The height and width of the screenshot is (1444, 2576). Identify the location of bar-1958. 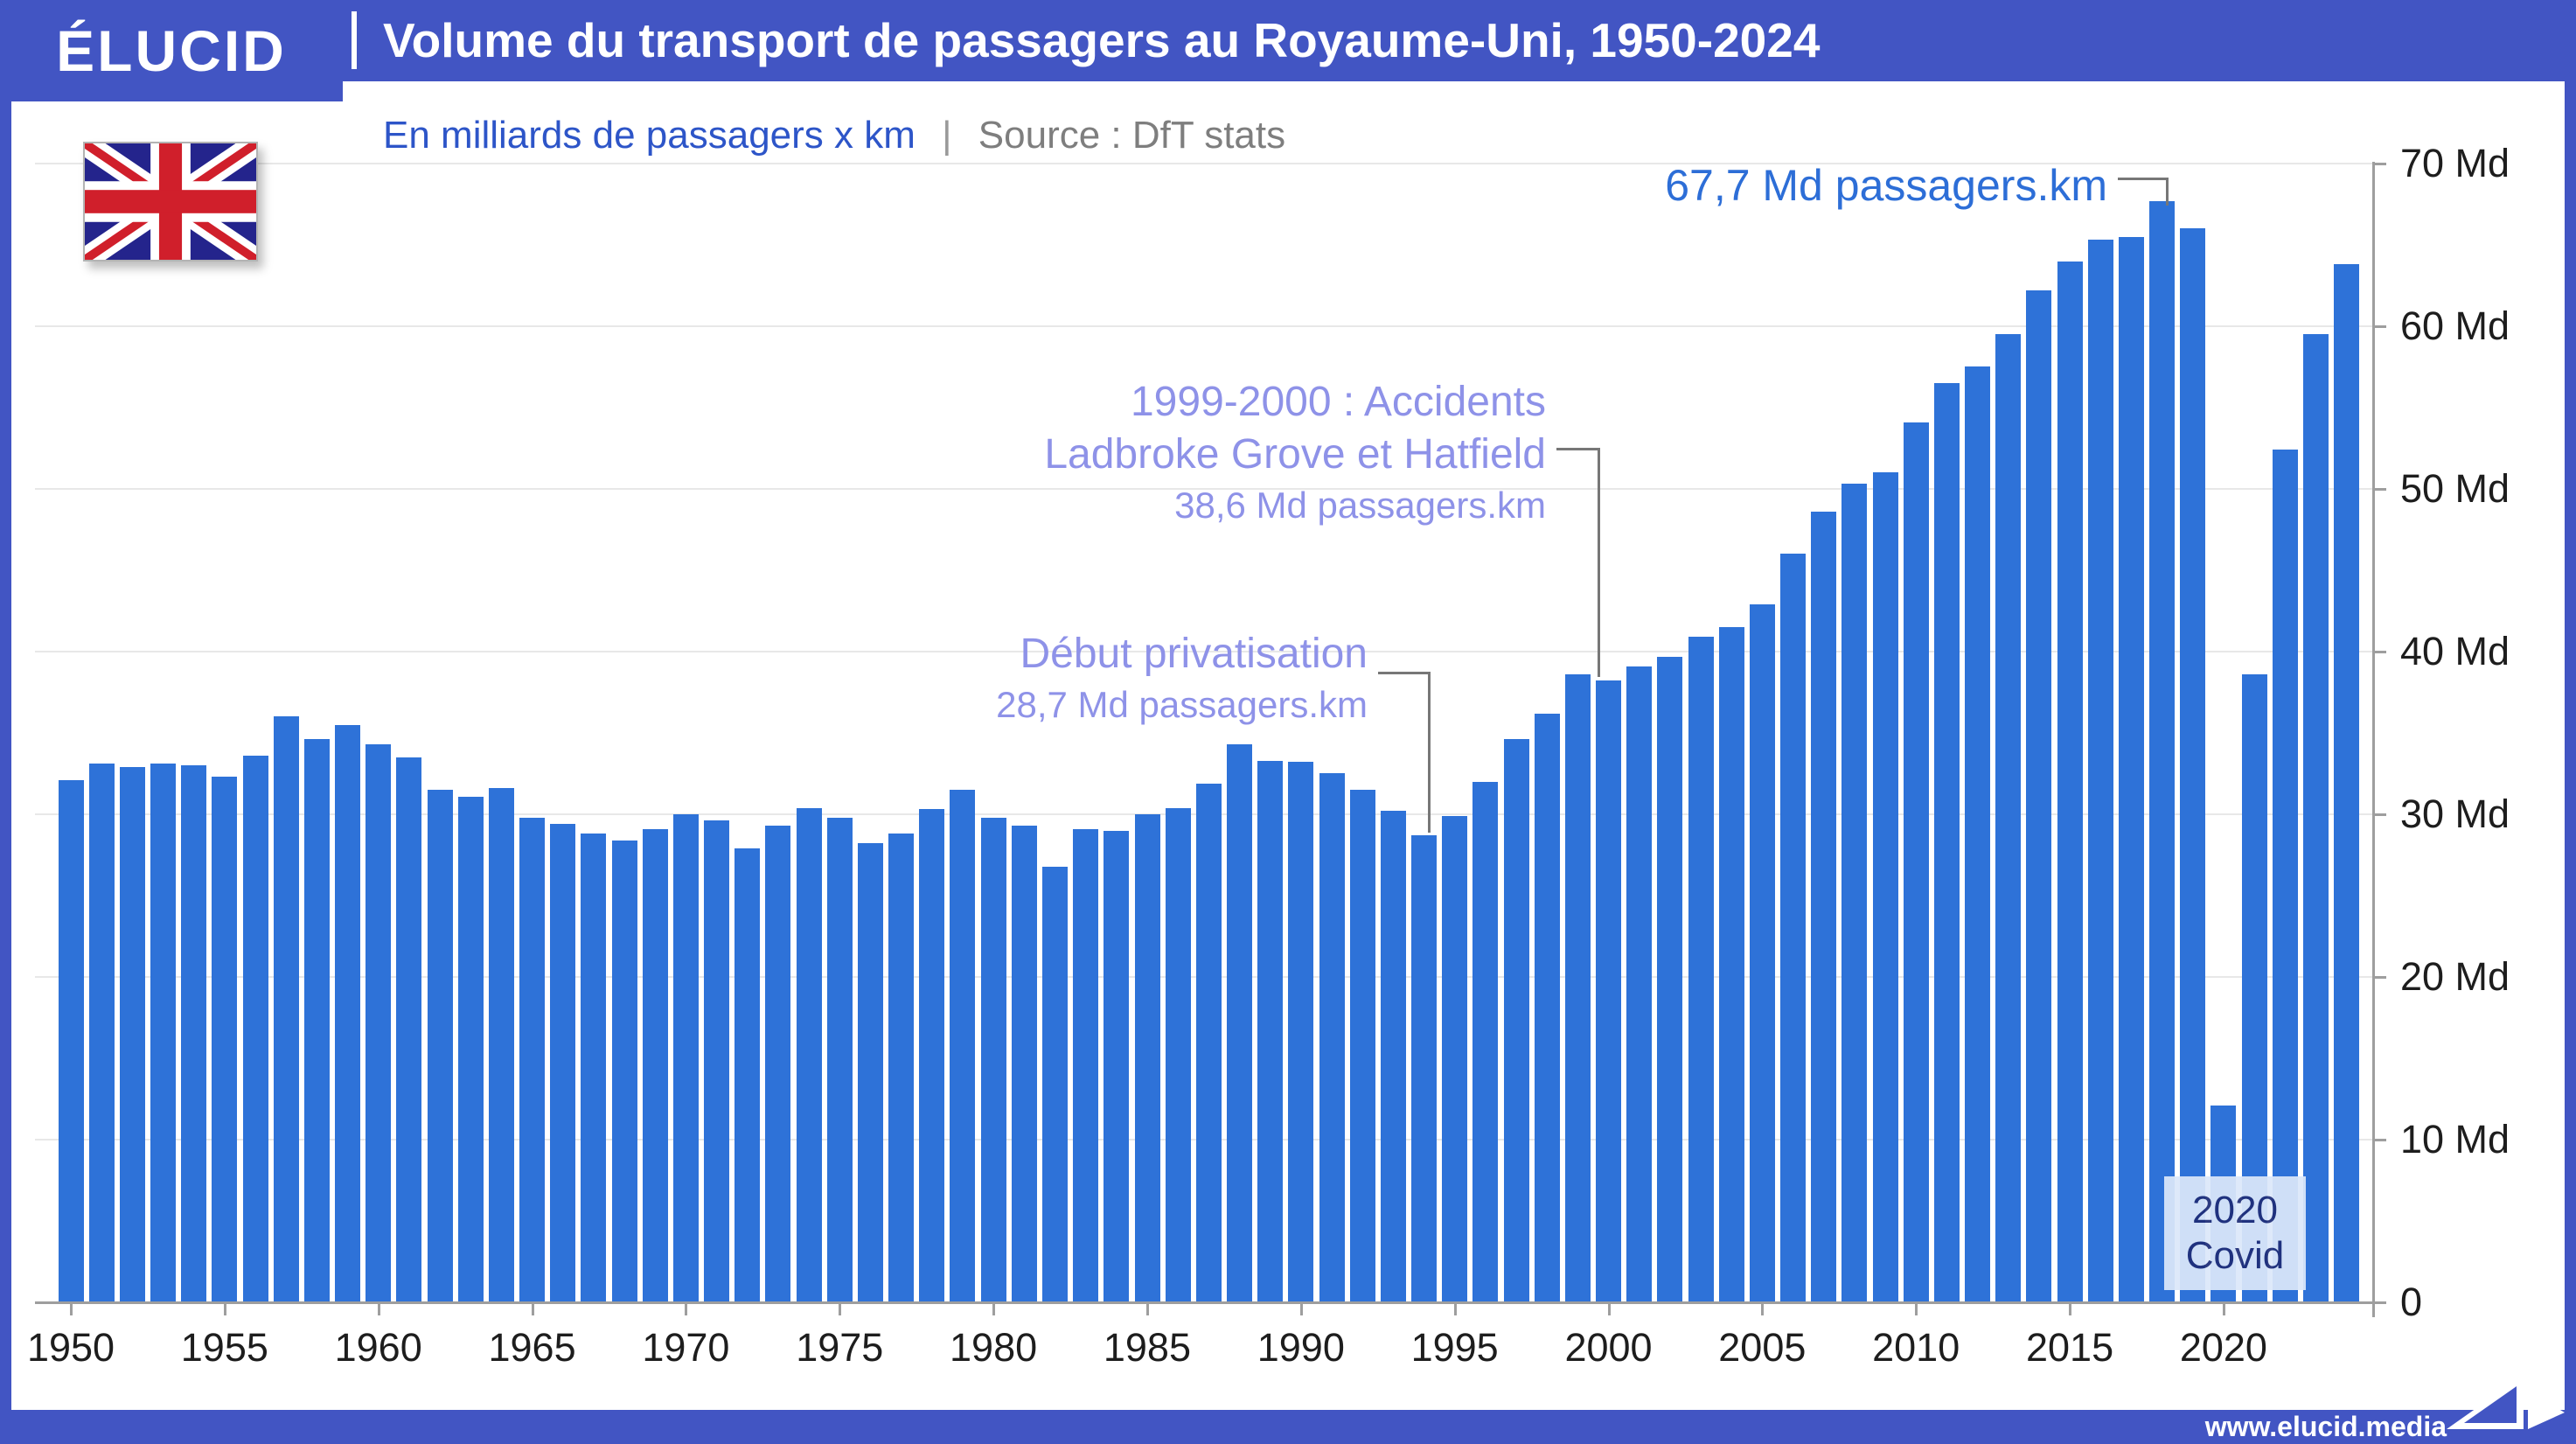
(316, 1020).